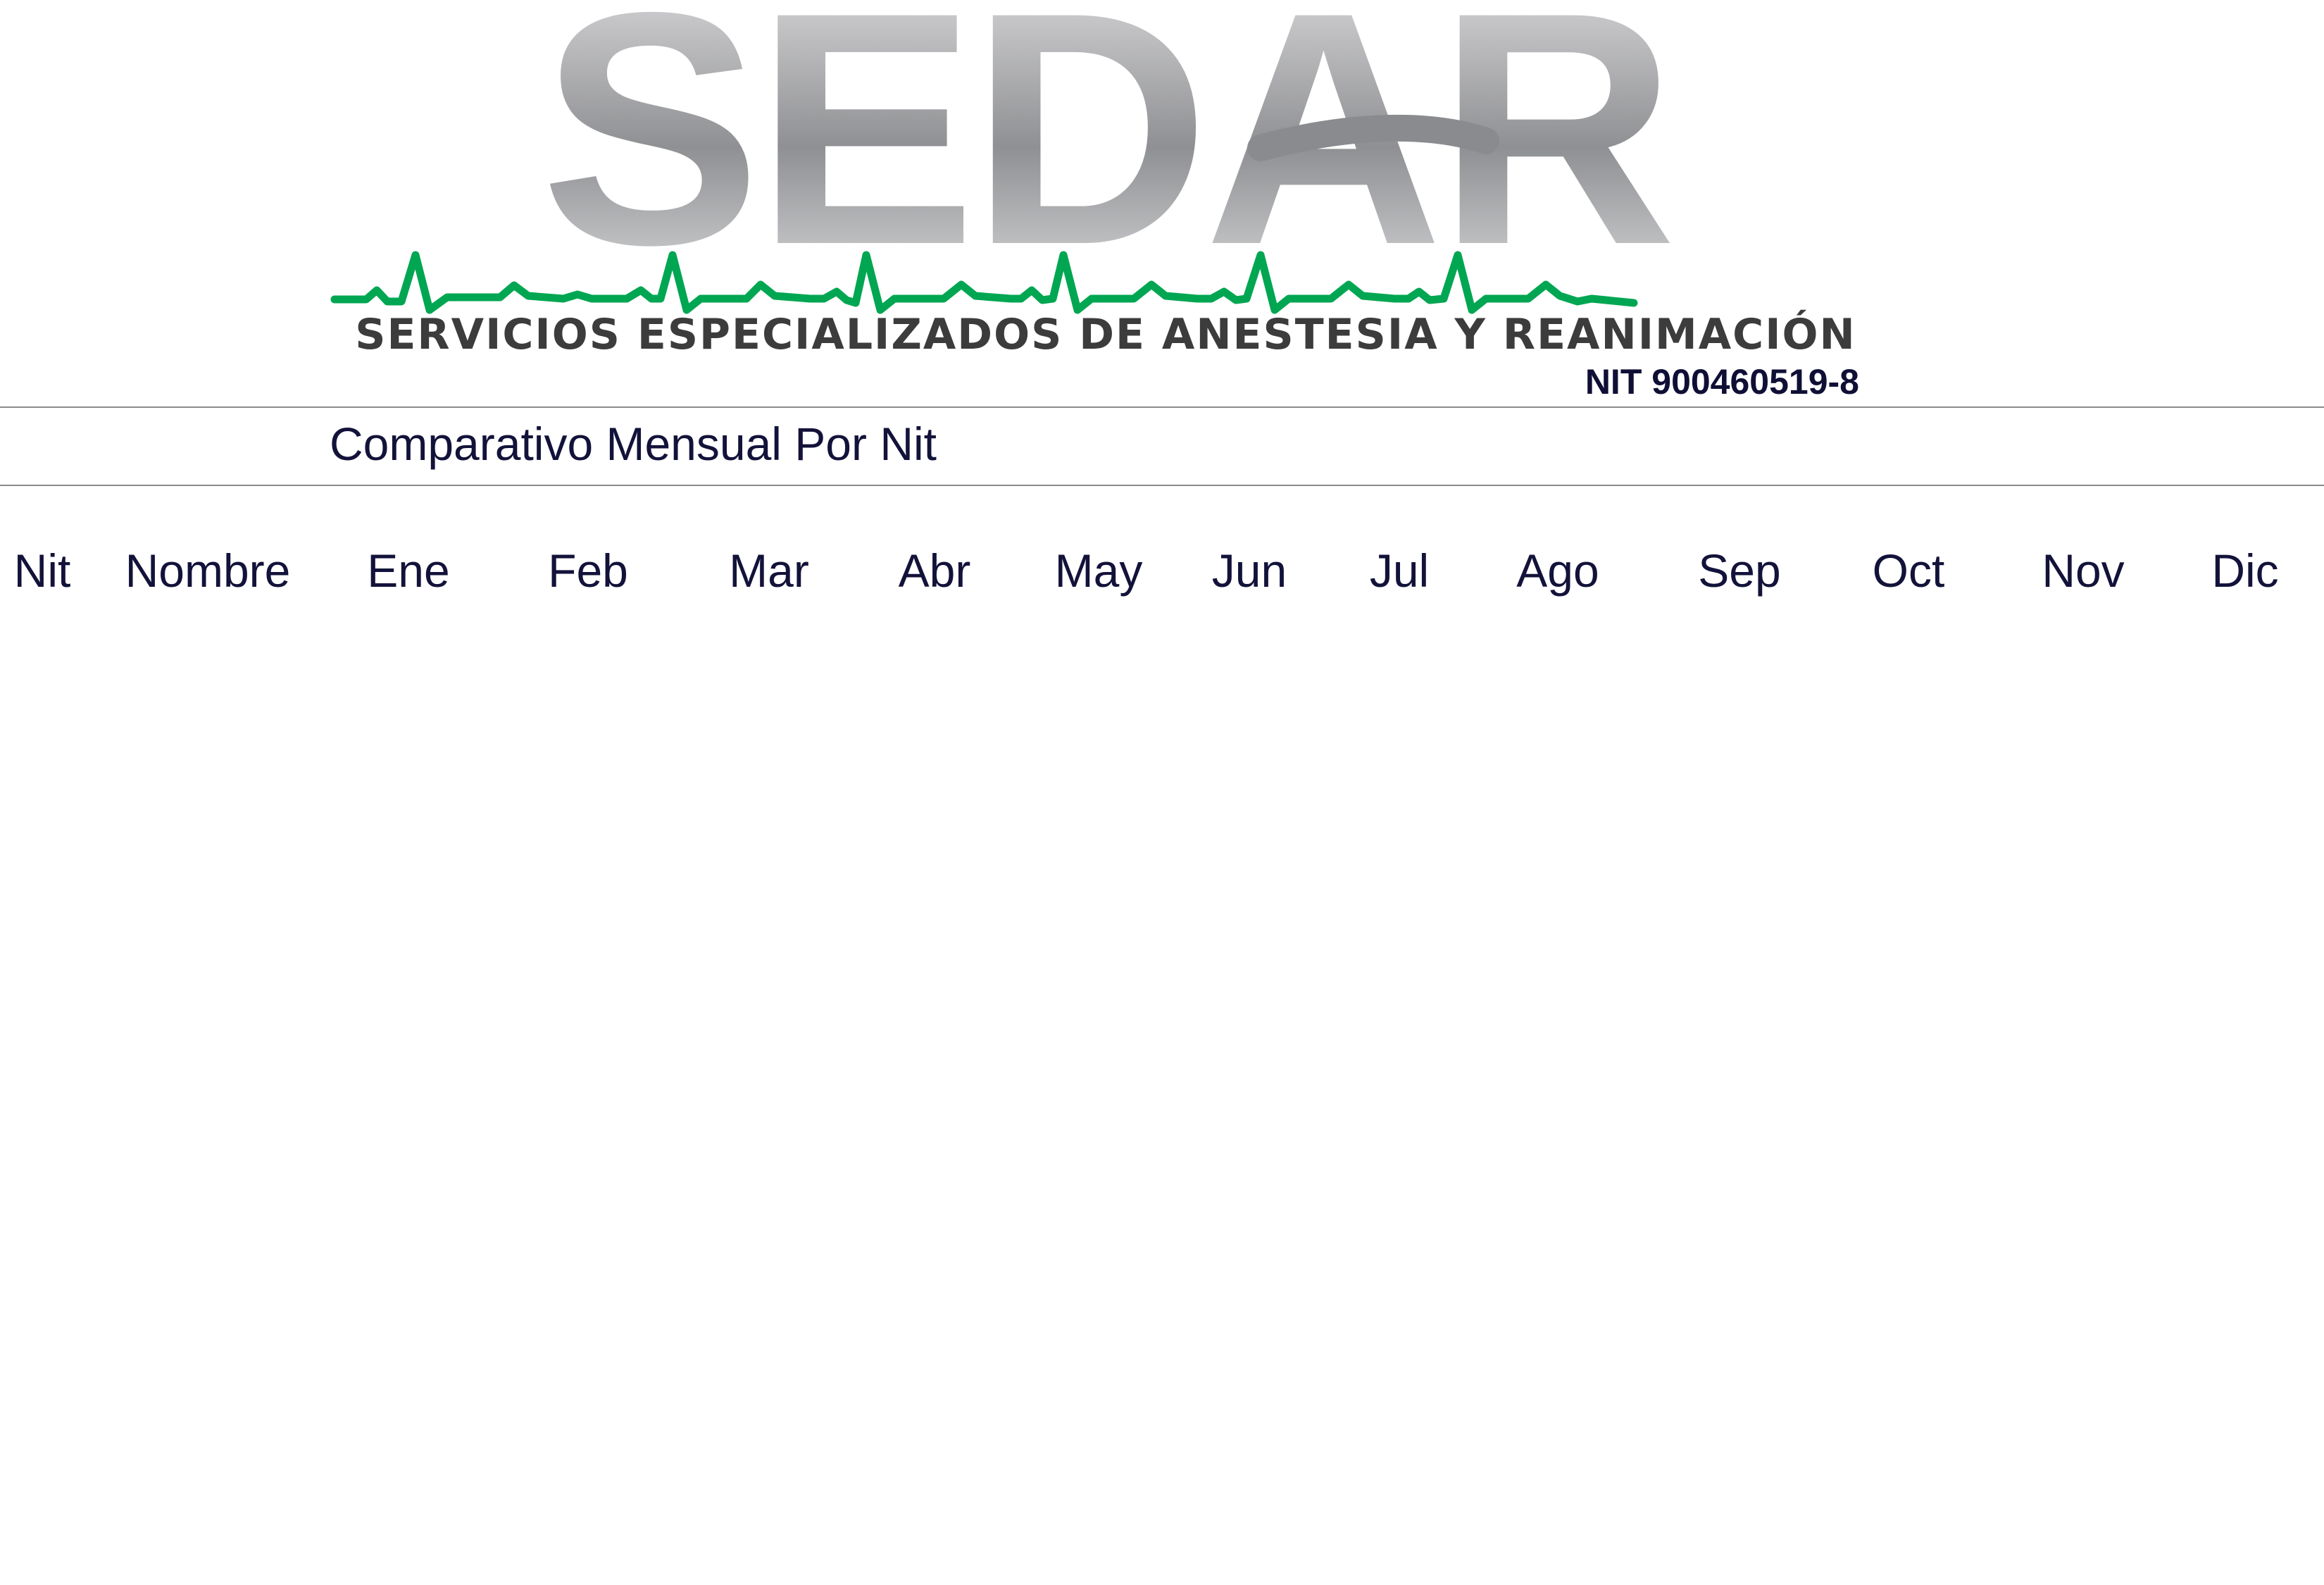 The height and width of the screenshot is (1585, 2324). What do you see at coordinates (1105, 156) in the screenshot?
I see `logo-wordmark: SEDAR` at bounding box center [1105, 156].